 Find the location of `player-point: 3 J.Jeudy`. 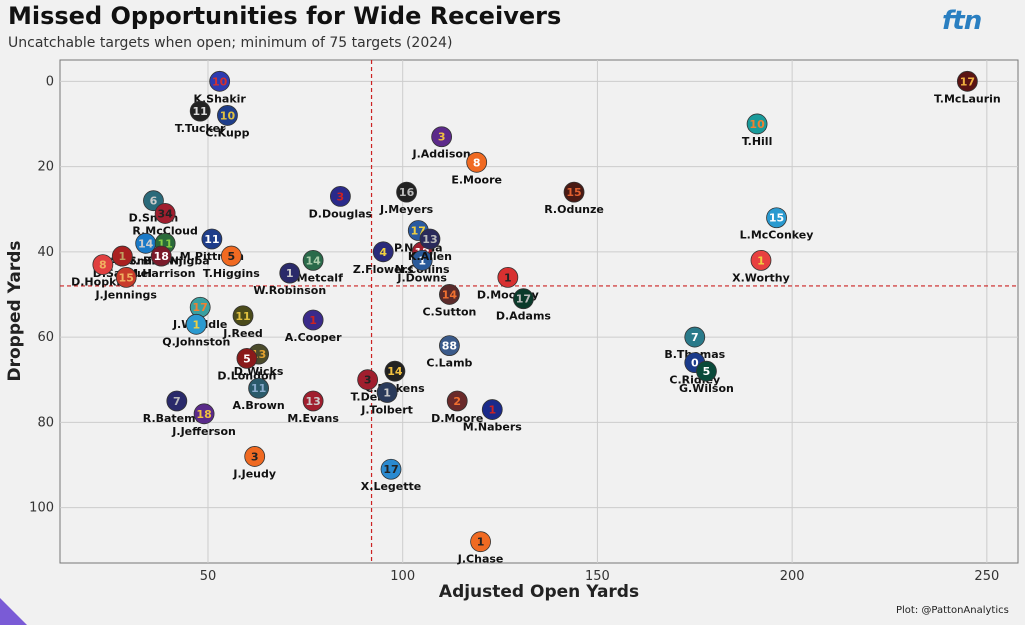

player-point: 3 J.Jeudy is located at coordinates (254, 463).